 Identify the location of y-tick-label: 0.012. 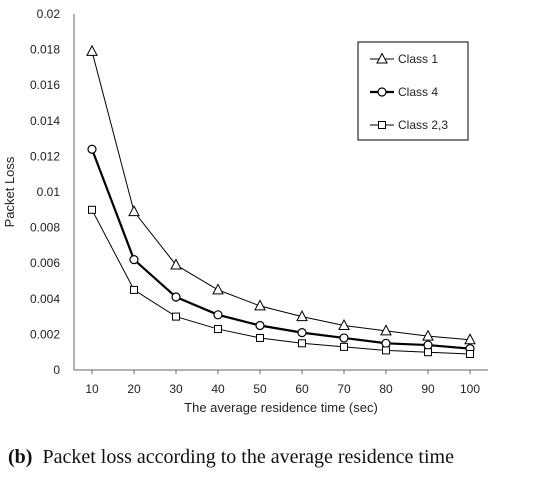
(45, 156).